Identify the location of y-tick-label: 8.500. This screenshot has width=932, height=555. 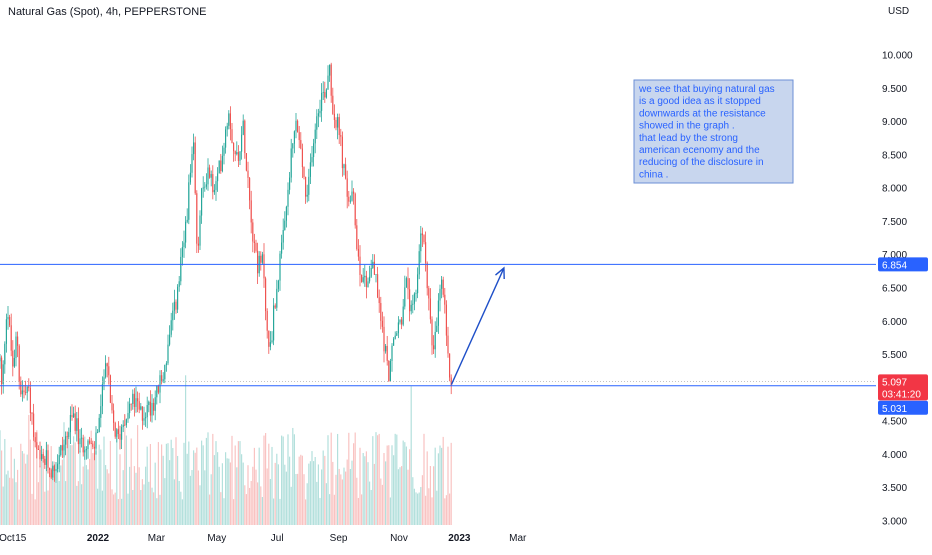
(894, 155).